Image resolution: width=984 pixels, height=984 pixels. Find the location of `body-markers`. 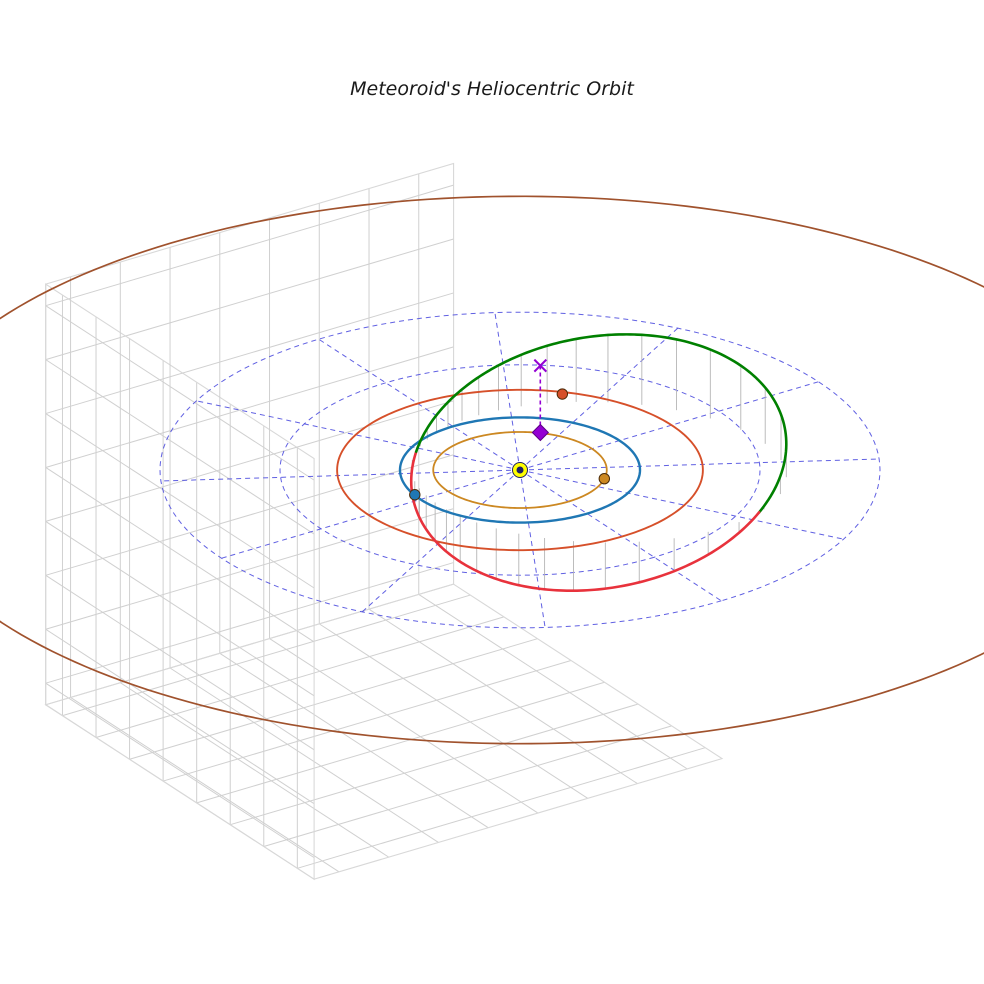

body-markers is located at coordinates (510, 429).